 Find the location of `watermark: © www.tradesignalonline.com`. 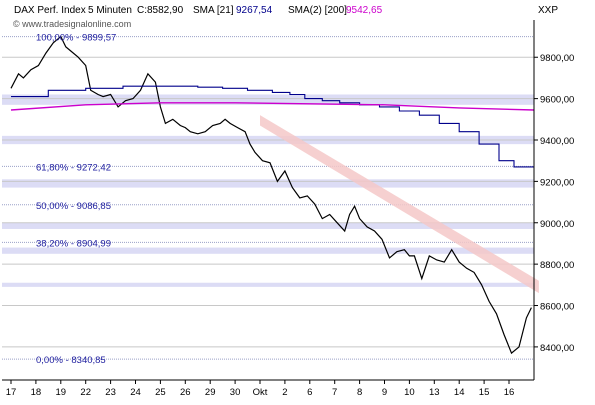

watermark: © www.tradesignalonline.com is located at coordinates (72, 24).